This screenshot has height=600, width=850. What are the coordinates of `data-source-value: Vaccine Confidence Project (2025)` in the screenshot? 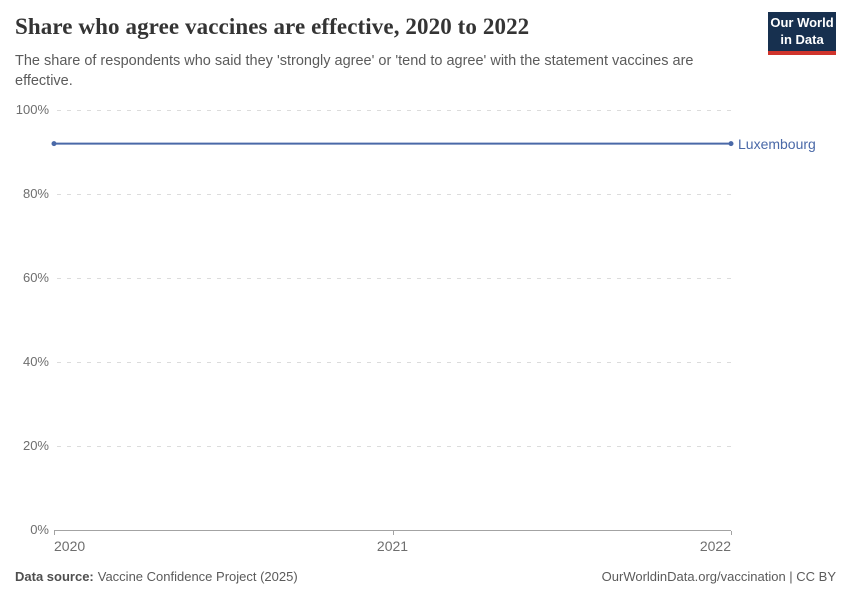 It's located at (197, 576).